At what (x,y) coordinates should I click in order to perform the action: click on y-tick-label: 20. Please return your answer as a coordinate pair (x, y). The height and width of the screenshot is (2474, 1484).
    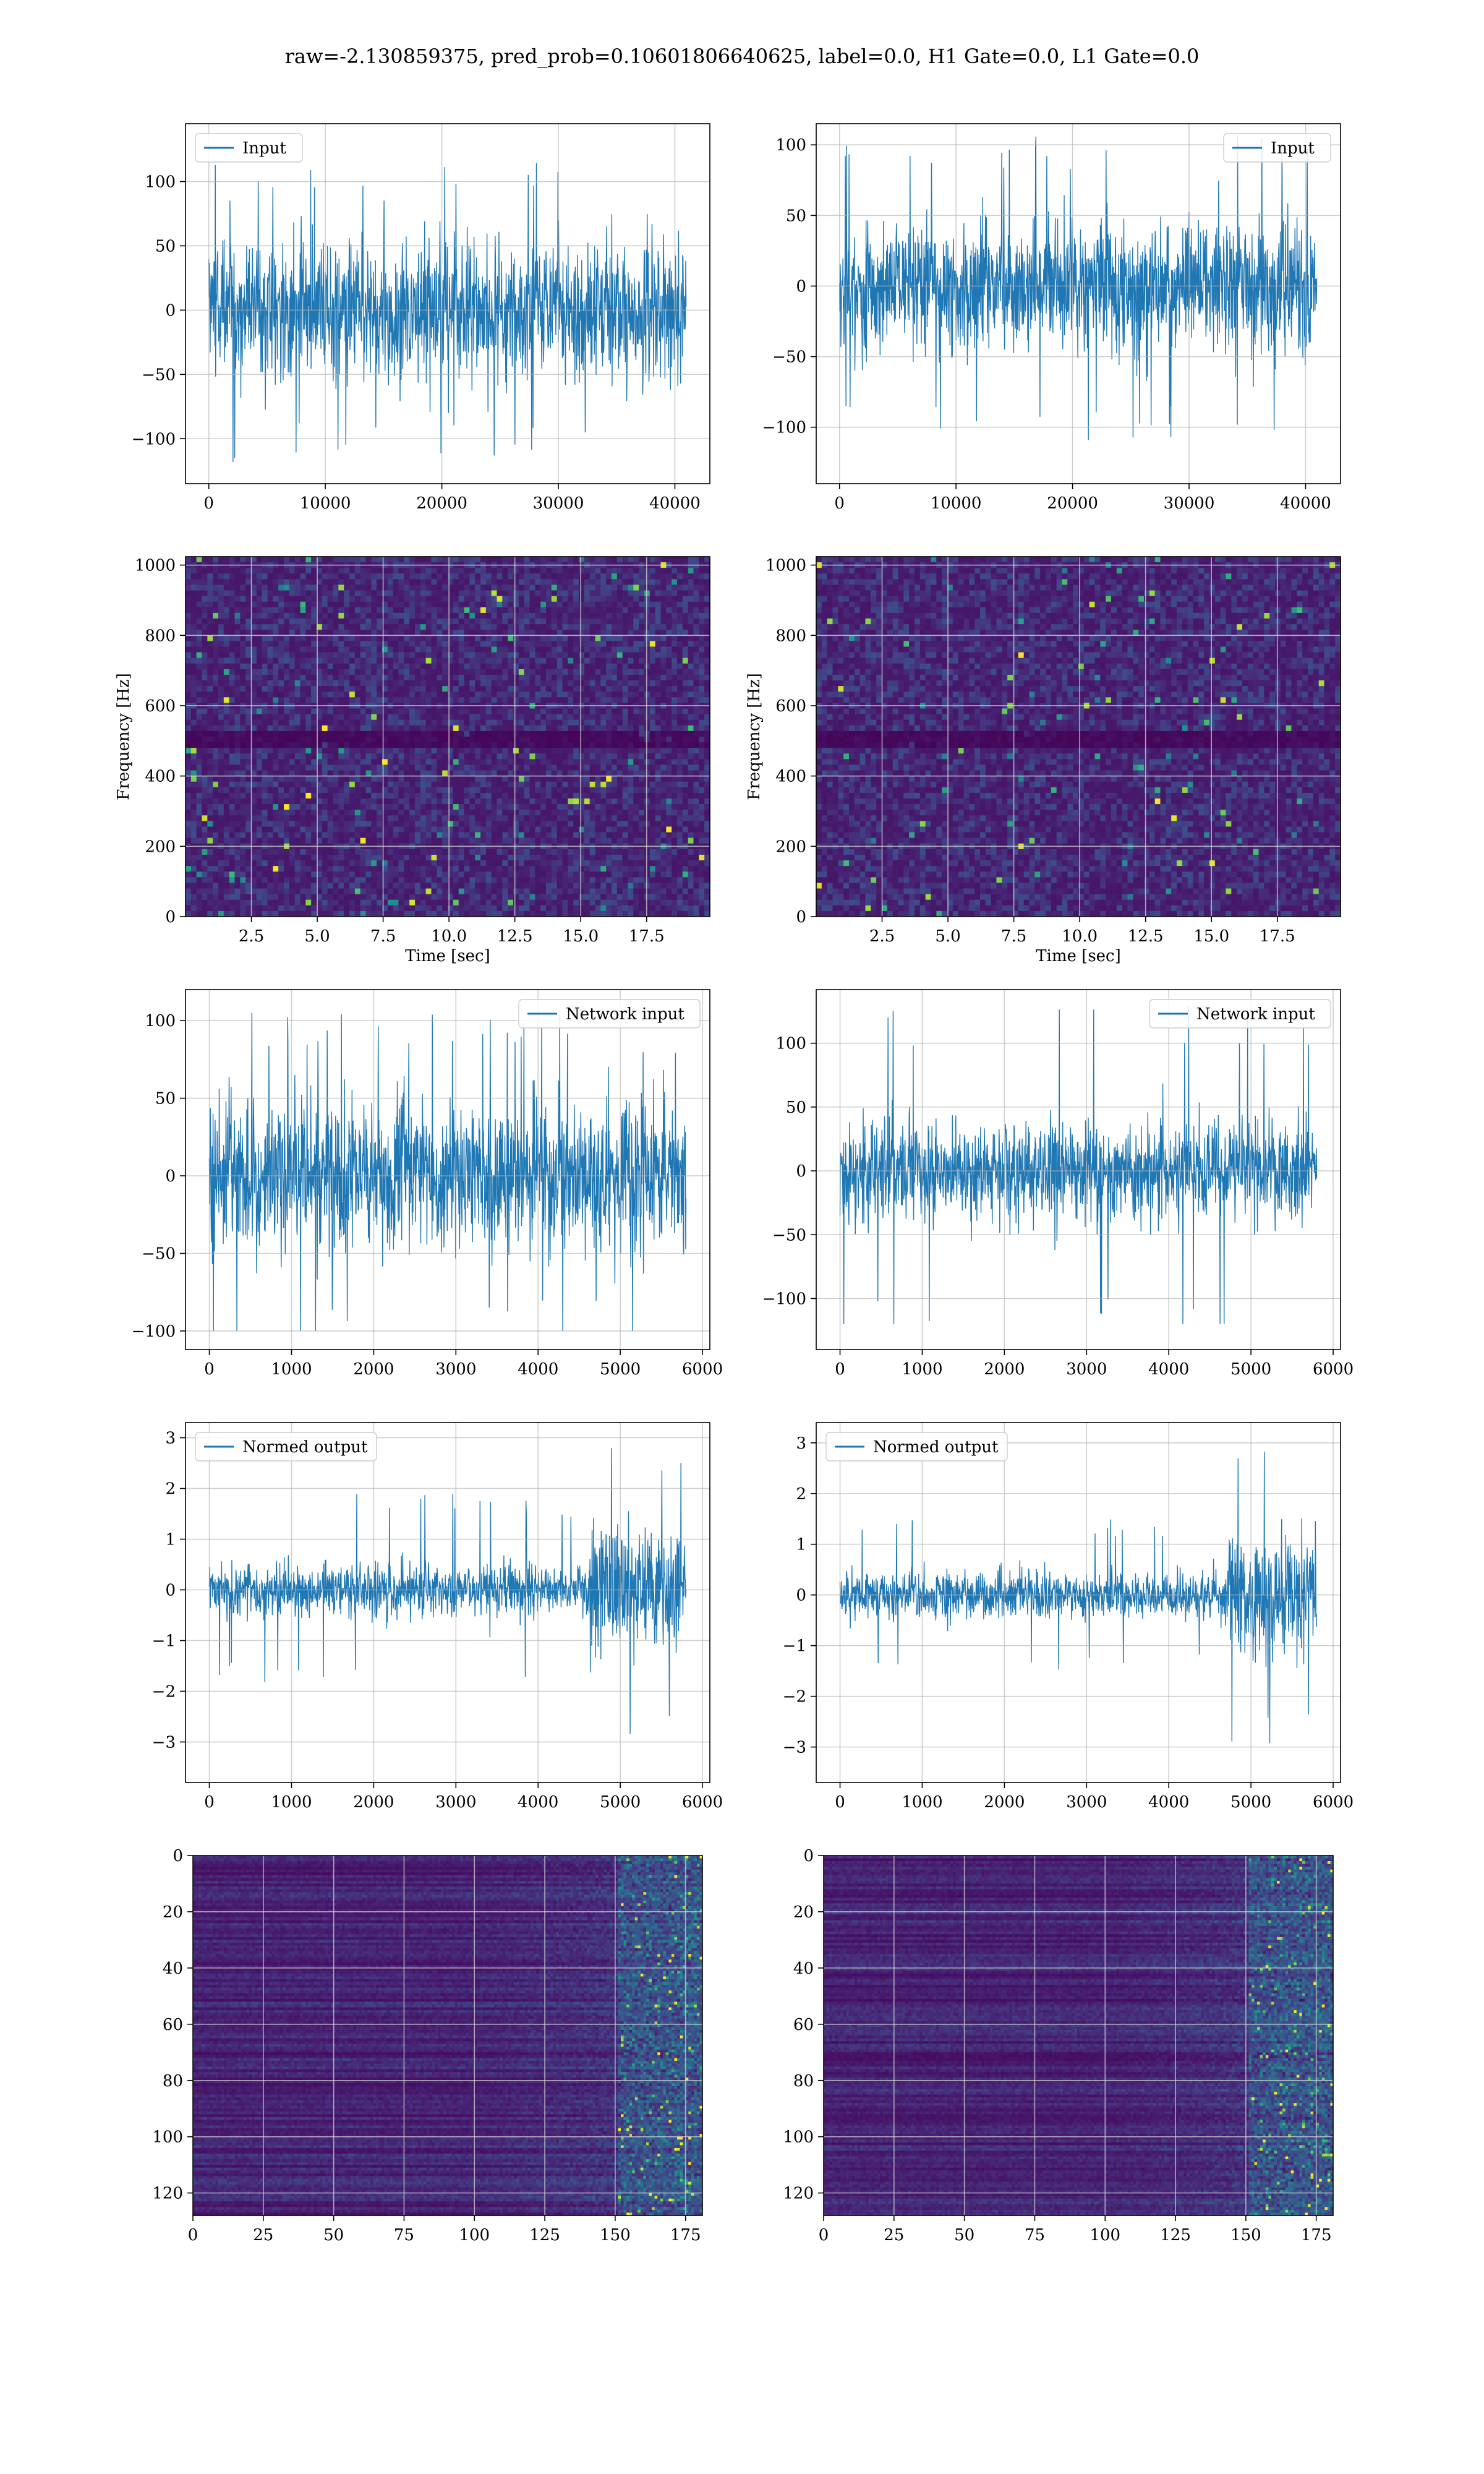
    Looking at the image, I should click on (803, 1912).